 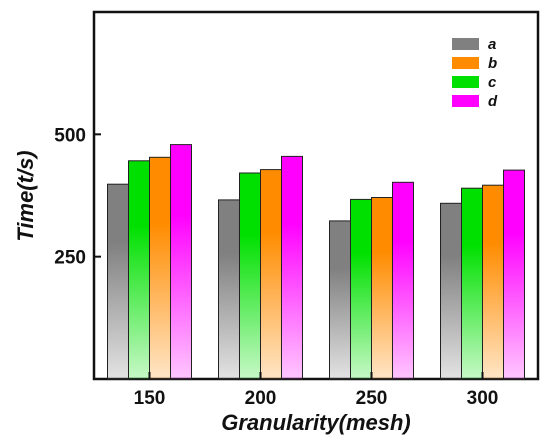 What do you see at coordinates (465, 44) in the screenshot?
I see `legend-swatch-a` at bounding box center [465, 44].